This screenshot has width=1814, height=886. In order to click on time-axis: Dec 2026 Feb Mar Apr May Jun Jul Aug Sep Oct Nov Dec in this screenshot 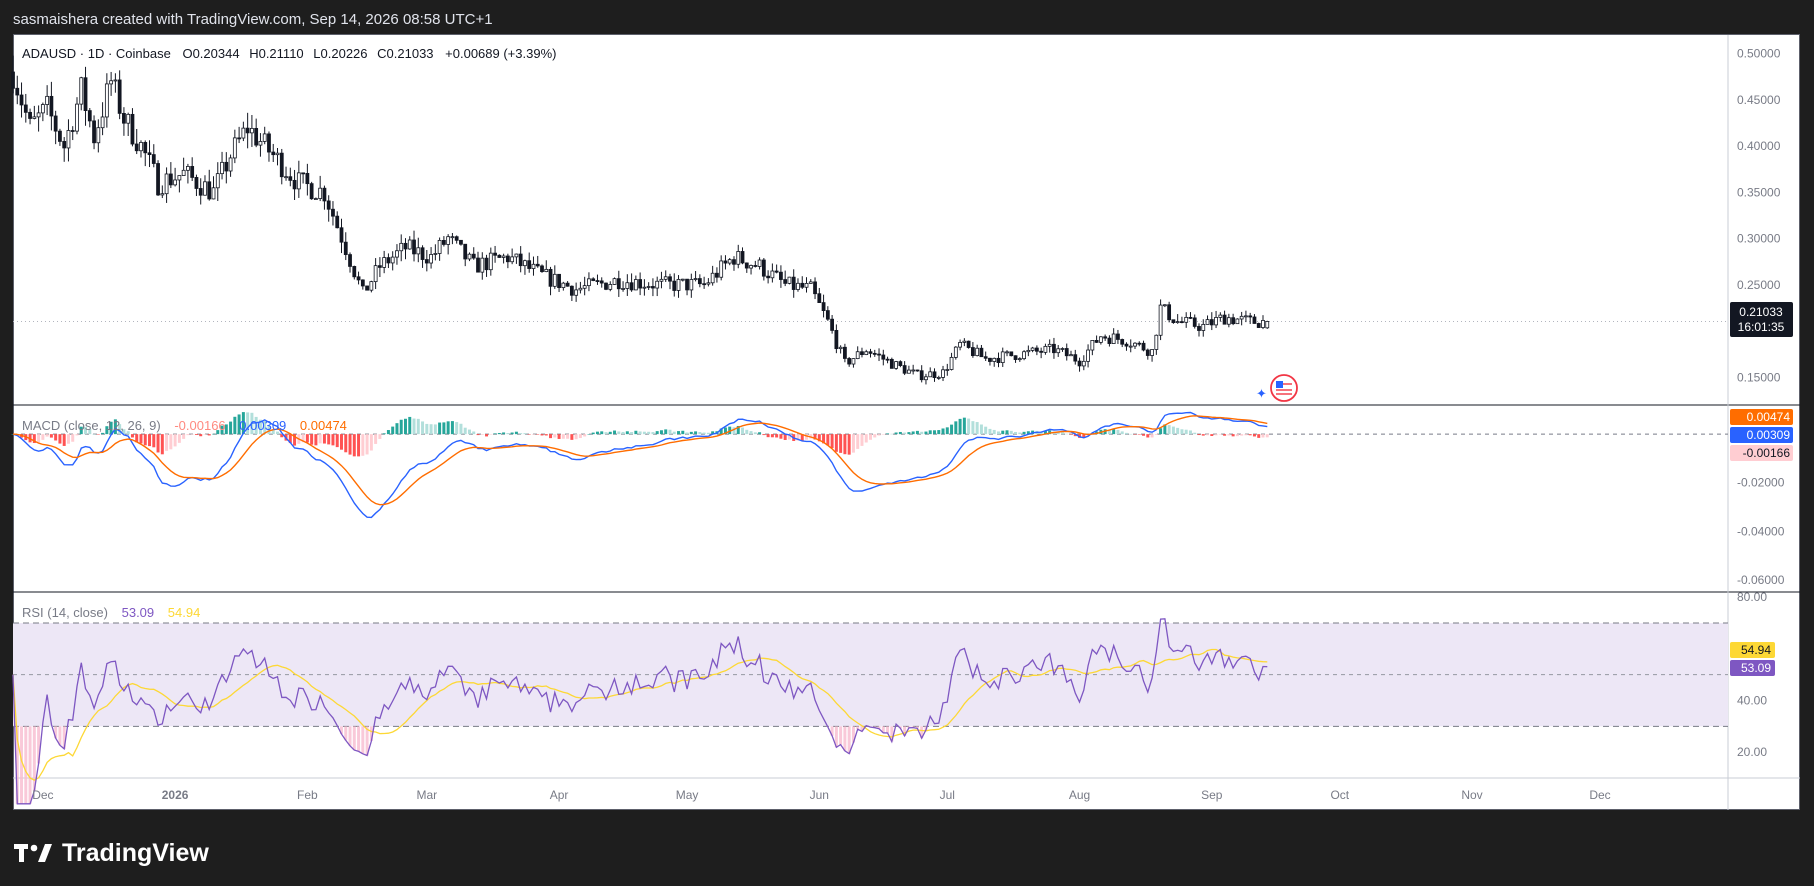, I will do `click(821, 795)`.